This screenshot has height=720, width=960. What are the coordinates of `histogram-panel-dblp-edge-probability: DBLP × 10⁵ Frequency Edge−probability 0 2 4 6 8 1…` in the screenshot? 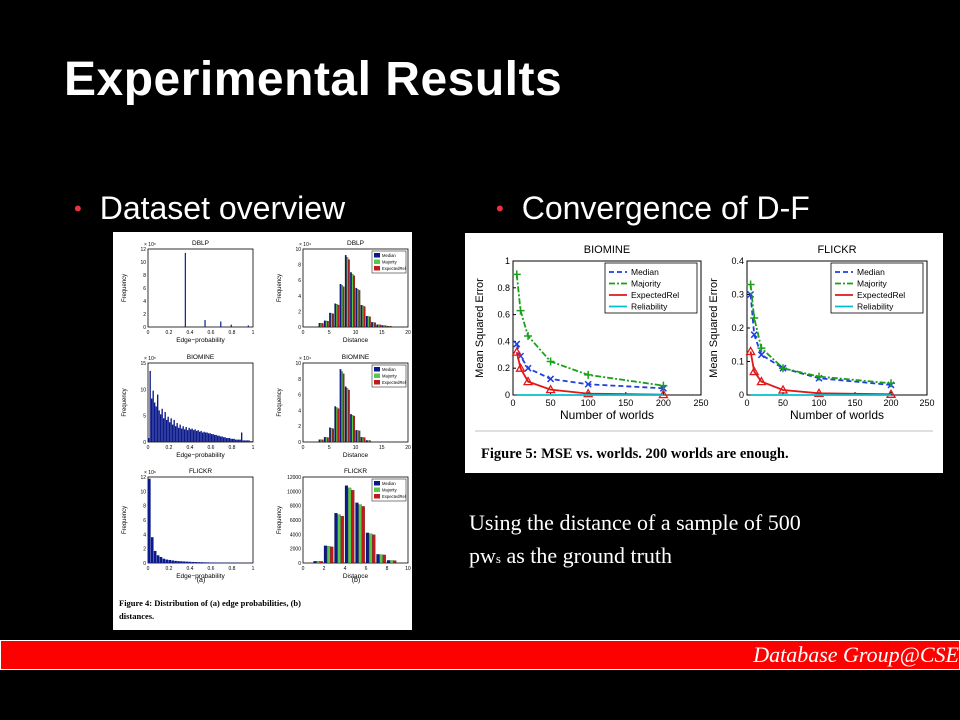 It's located at (188, 292).